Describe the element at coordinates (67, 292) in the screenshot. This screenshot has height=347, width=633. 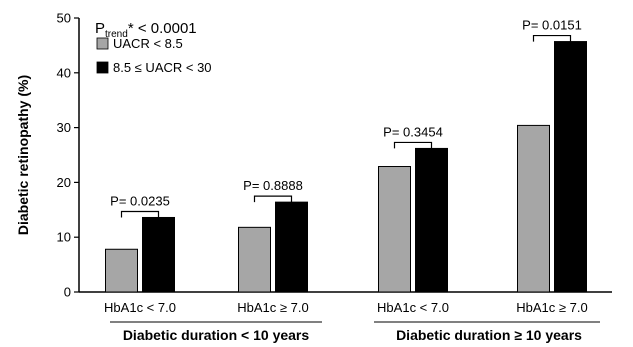
I see `y-tick-label: 0` at that location.